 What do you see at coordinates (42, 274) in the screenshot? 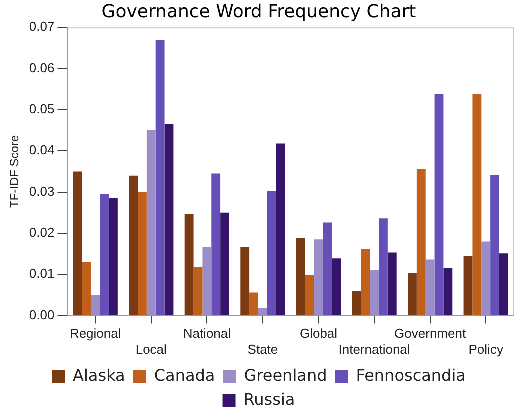
I see `y-tick-label: 0.01` at bounding box center [42, 274].